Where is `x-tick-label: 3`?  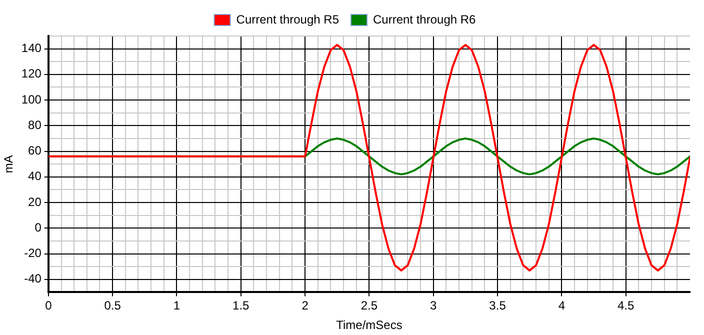
x-tick-label: 3 is located at coordinates (434, 305).